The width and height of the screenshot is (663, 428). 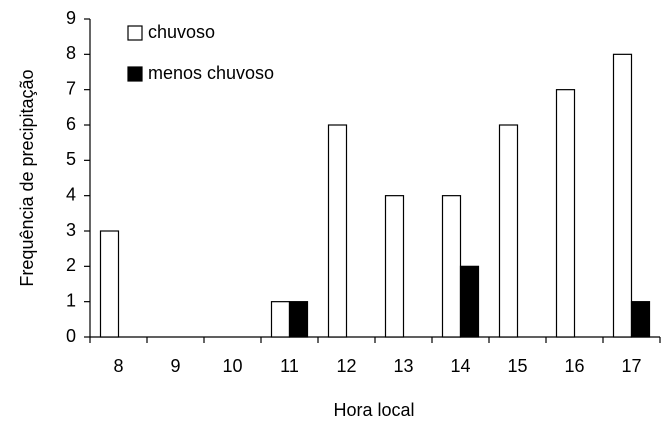 I want to click on x-tick-label: 8, so click(x=118, y=366).